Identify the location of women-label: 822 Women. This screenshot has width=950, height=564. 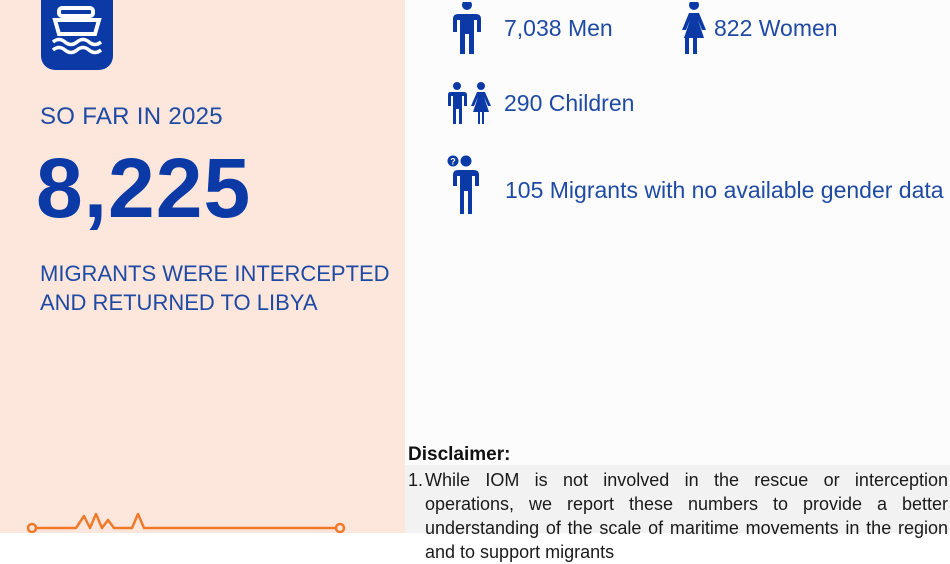
(776, 27).